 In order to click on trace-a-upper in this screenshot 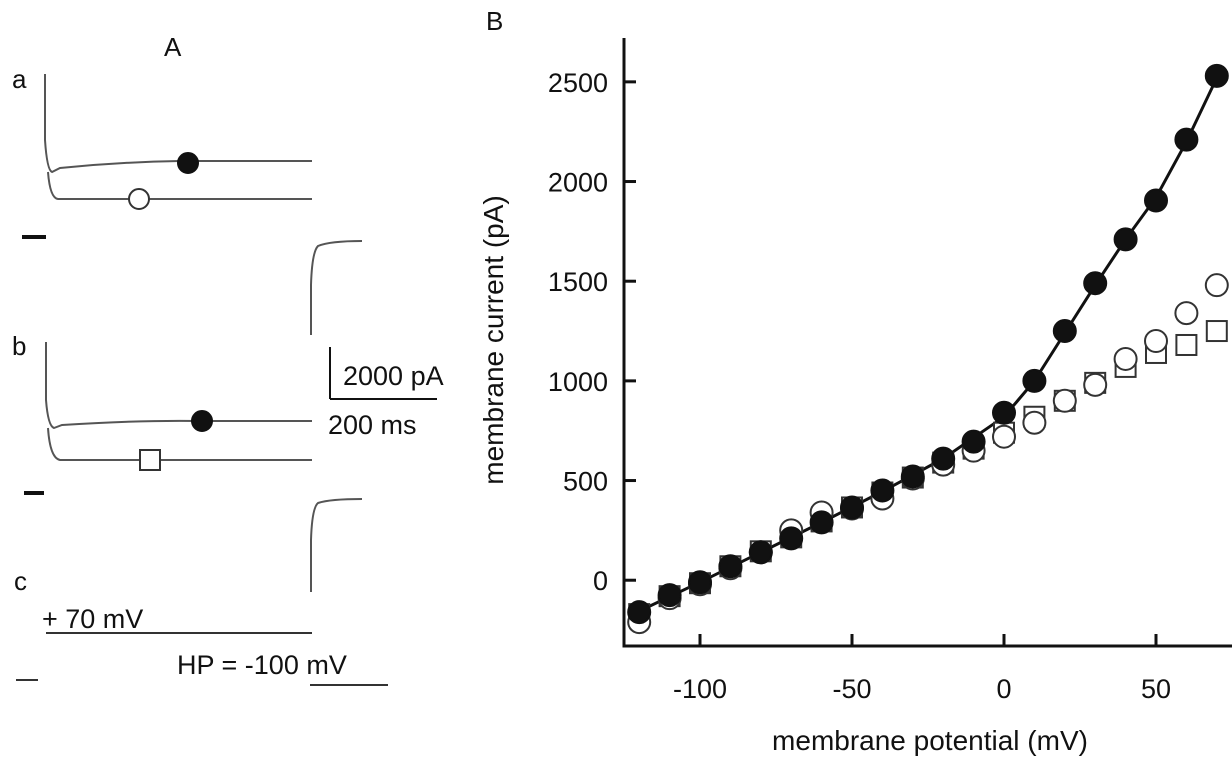, I will do `click(178, 124)`.